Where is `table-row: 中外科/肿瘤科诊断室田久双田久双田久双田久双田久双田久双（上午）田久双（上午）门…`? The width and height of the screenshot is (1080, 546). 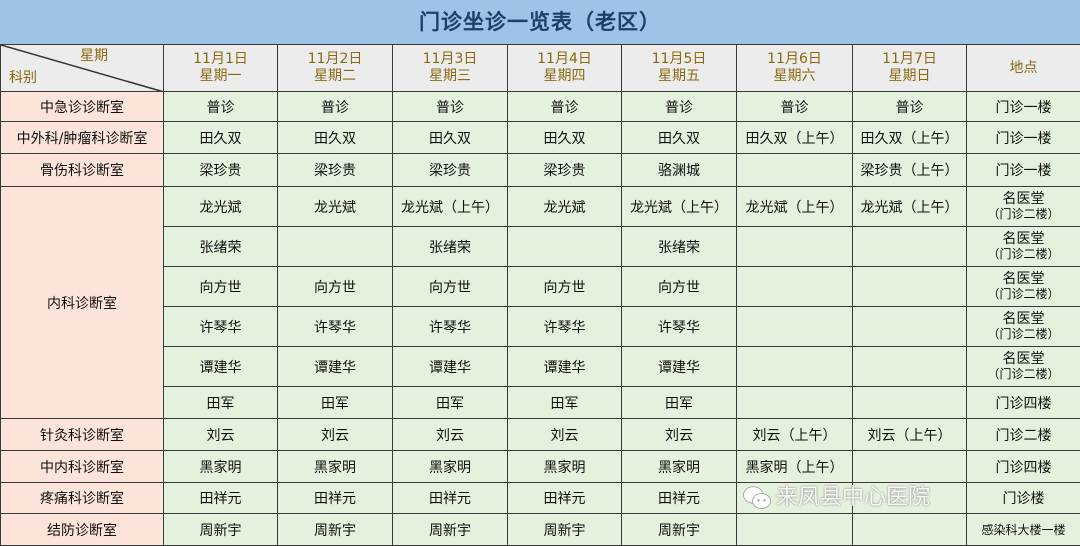
table-row: 中外科/肿瘤科诊断室田久双田久双田久双田久双田久双田久双（上午）田久双（上午）门… is located at coordinates (540, 138).